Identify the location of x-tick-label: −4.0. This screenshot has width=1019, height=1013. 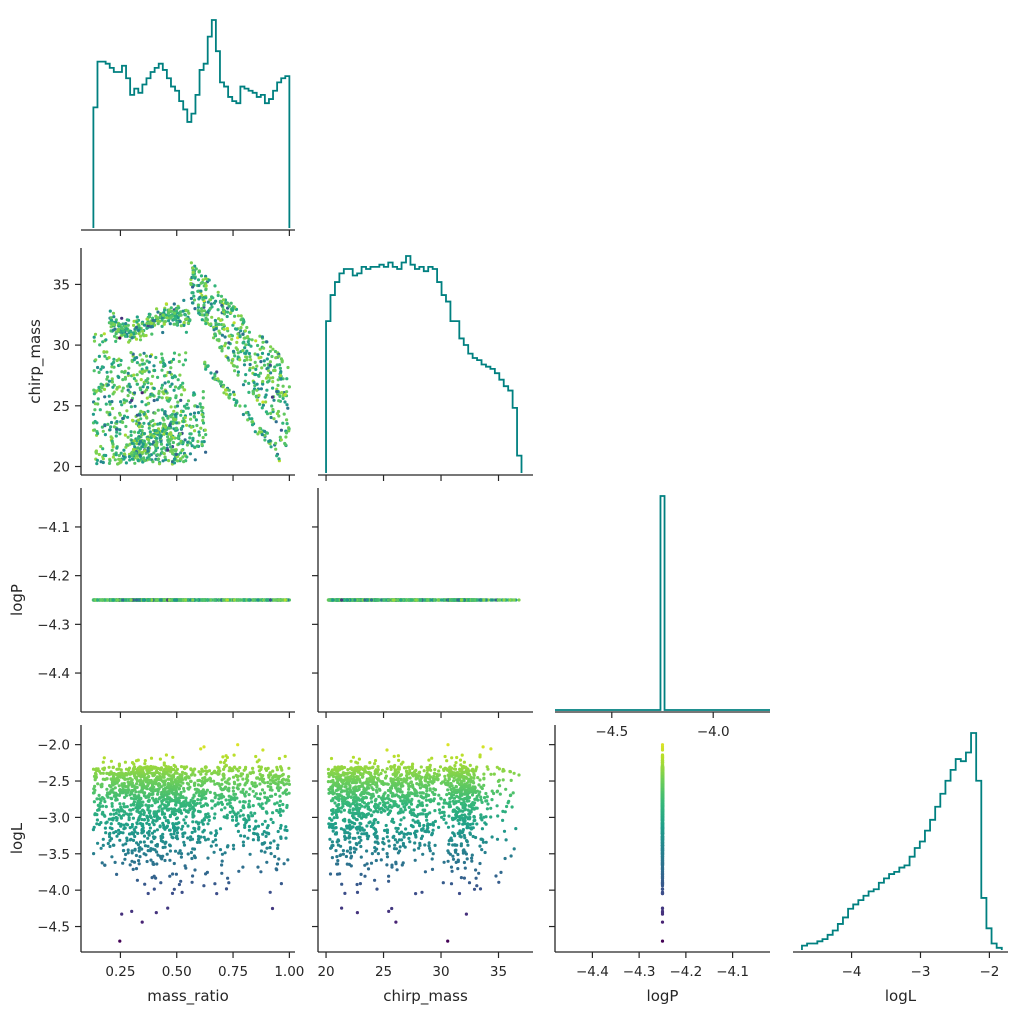
(713, 732).